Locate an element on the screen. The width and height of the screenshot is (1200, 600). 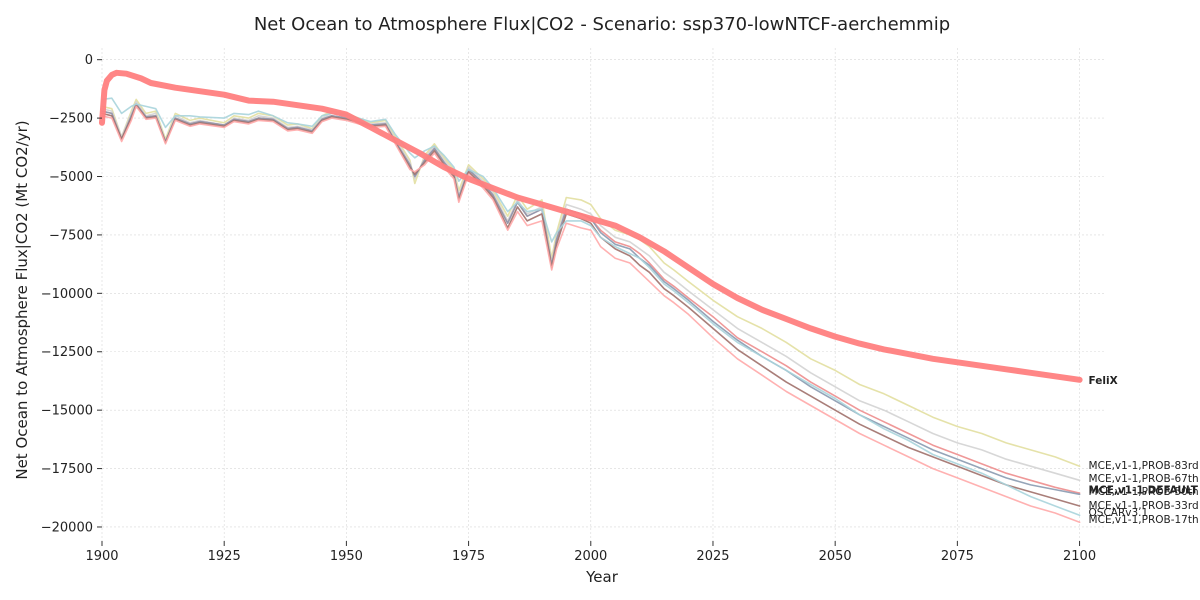
series-end-label: MCE,v1-1,PROB-83rd is located at coordinates (1144, 466).